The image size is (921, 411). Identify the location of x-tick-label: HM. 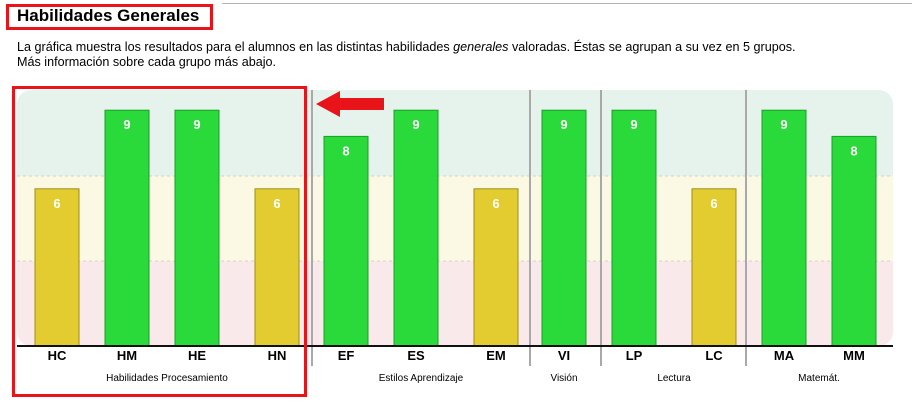
(127, 355).